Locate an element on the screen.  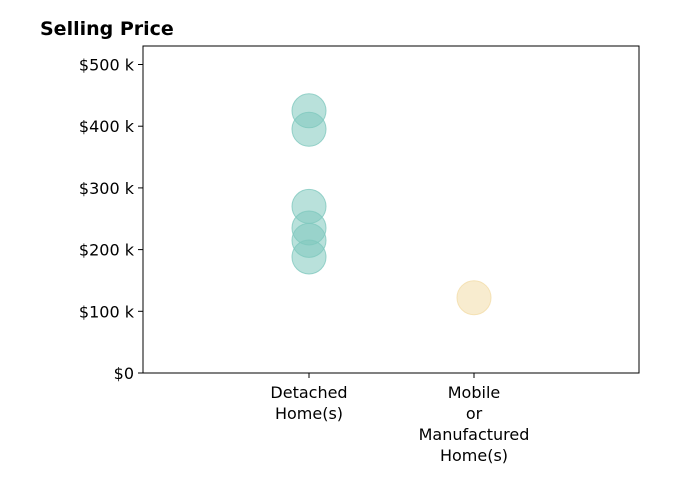
x-tick-label-line: or is located at coordinates (474, 413).